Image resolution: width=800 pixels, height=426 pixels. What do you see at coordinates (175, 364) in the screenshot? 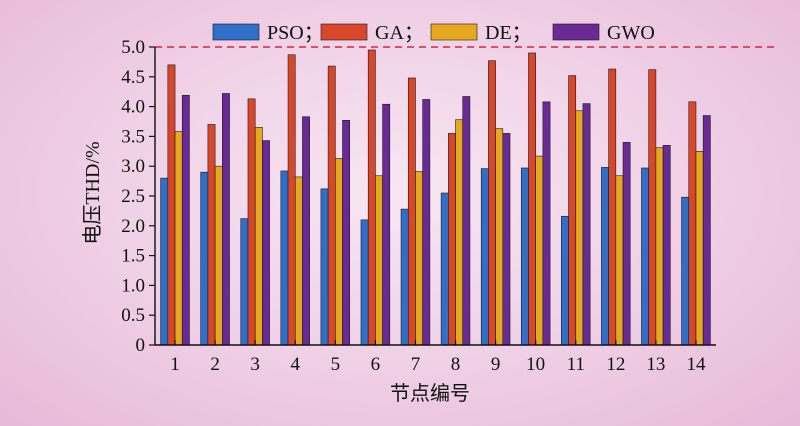
I see `x-tick-label: 1` at bounding box center [175, 364].